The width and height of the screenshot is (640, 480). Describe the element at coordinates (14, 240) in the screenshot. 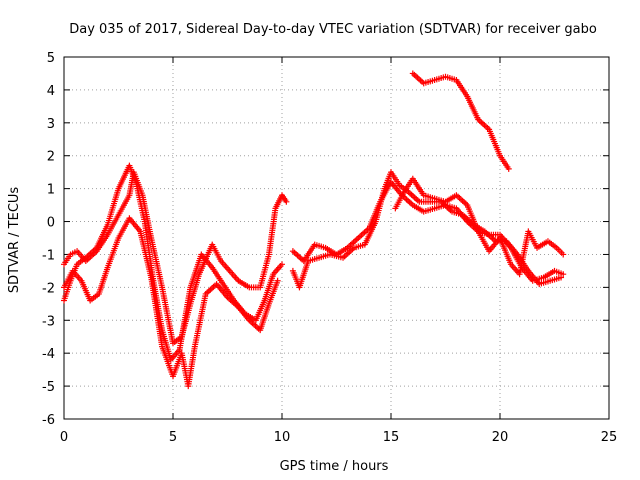

I see `y-axis-label: SDTVAR / TECUs` at that location.